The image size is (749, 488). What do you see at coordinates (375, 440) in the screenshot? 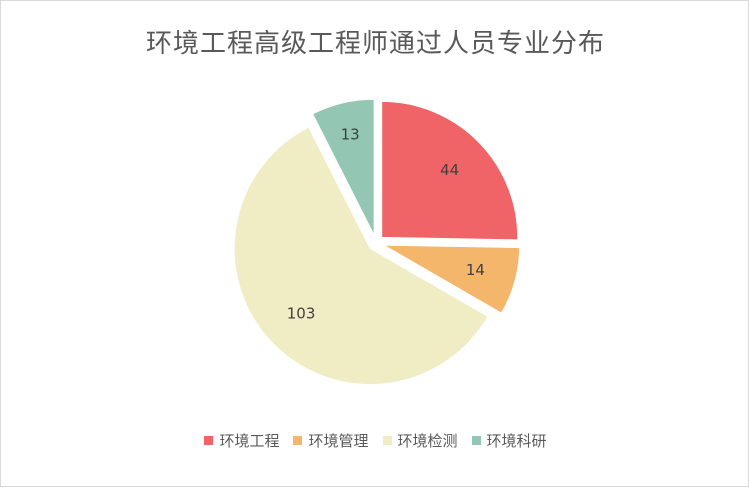
I see `chart-legend: 环境工程 环境管理 环境检测 环境科研` at bounding box center [375, 440].